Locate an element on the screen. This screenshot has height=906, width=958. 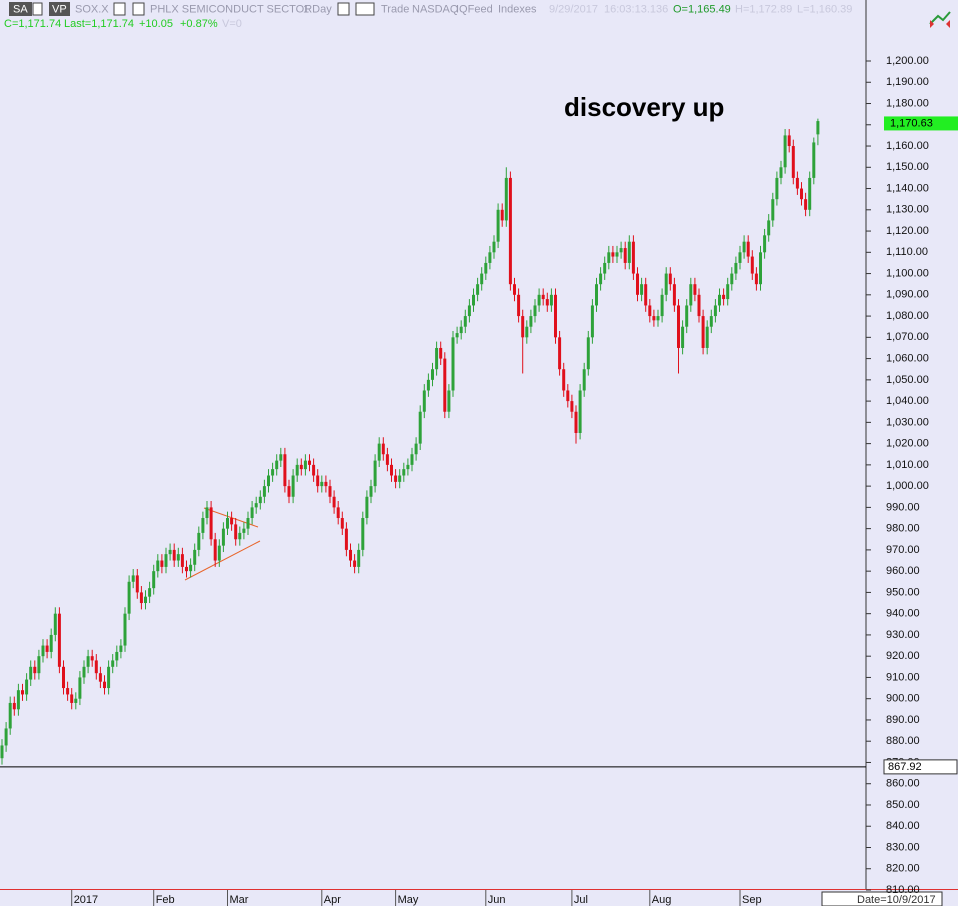
y-tick-label: 1,090.00 is located at coordinates (907, 295).